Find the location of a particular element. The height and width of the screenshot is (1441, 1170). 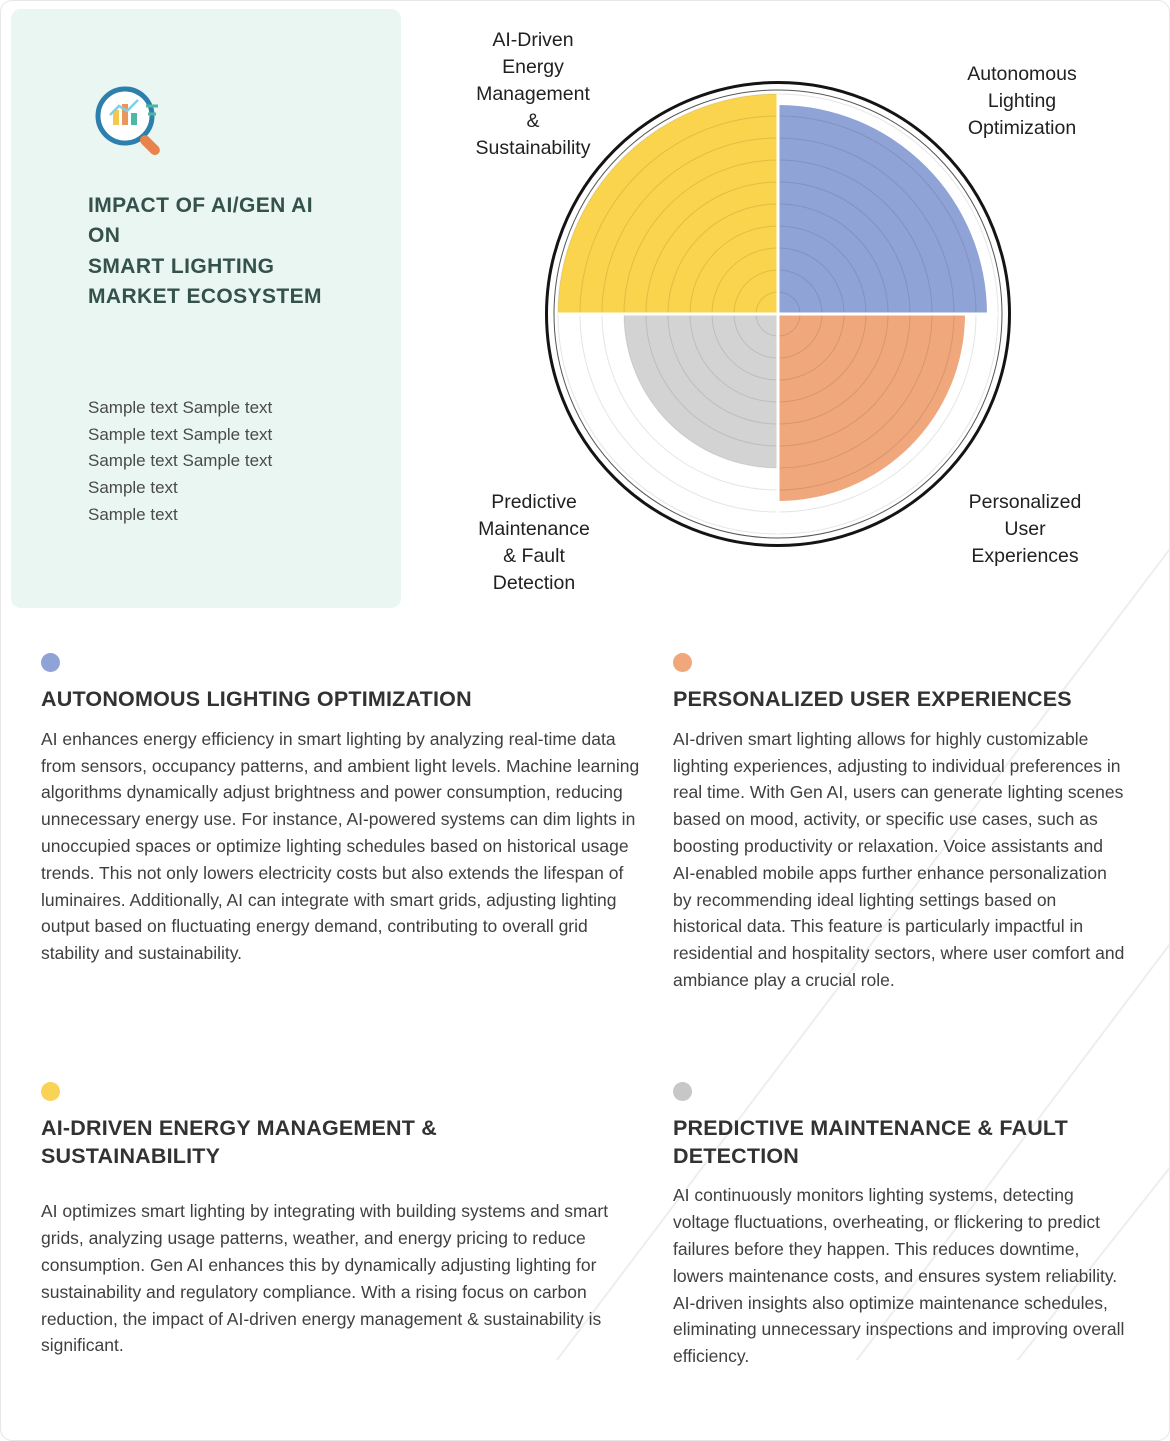

chart-label-user-experiences: Personalized User Experiences is located at coordinates (1025, 529).